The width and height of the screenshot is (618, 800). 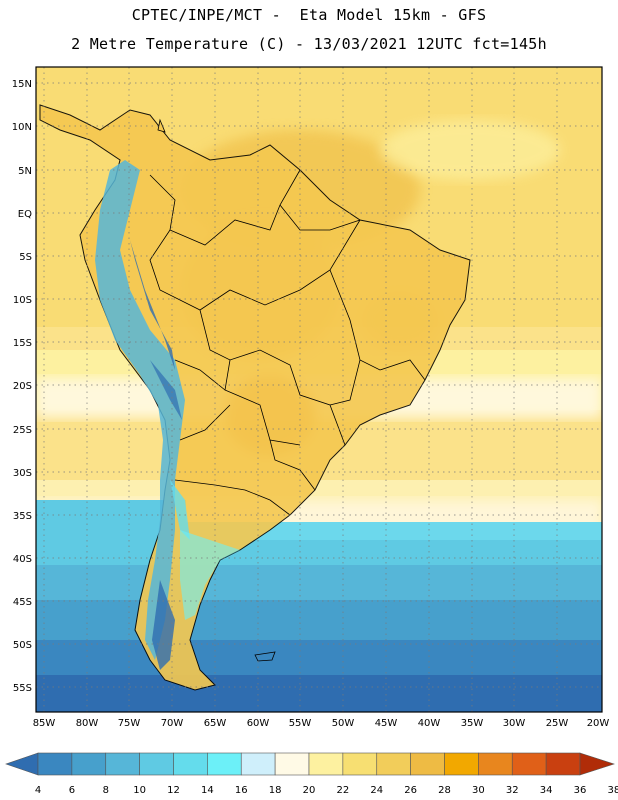 I want to click on legend-value: 26, so click(x=410, y=790).